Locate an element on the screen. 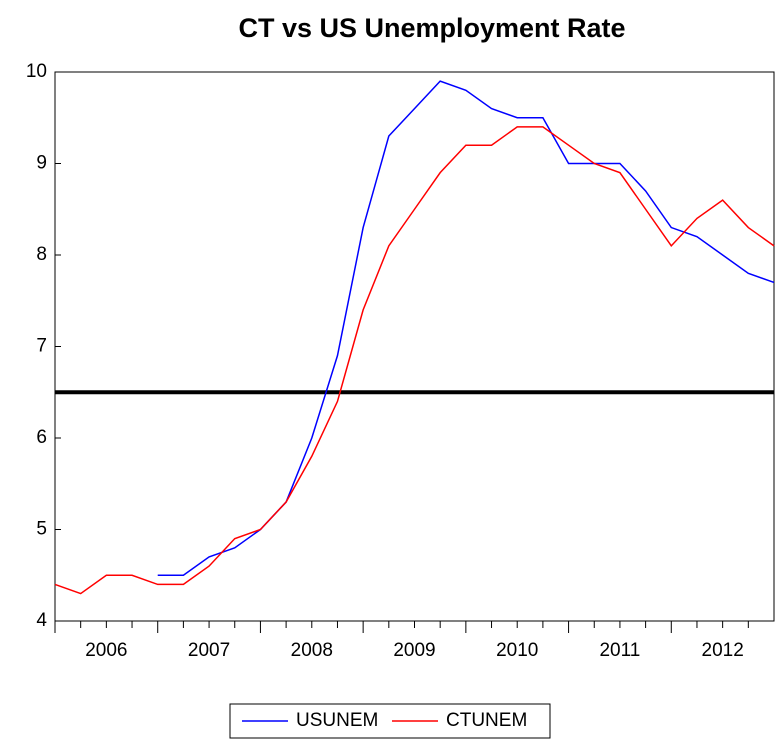  x-tick-label: 2010 is located at coordinates (517, 650).